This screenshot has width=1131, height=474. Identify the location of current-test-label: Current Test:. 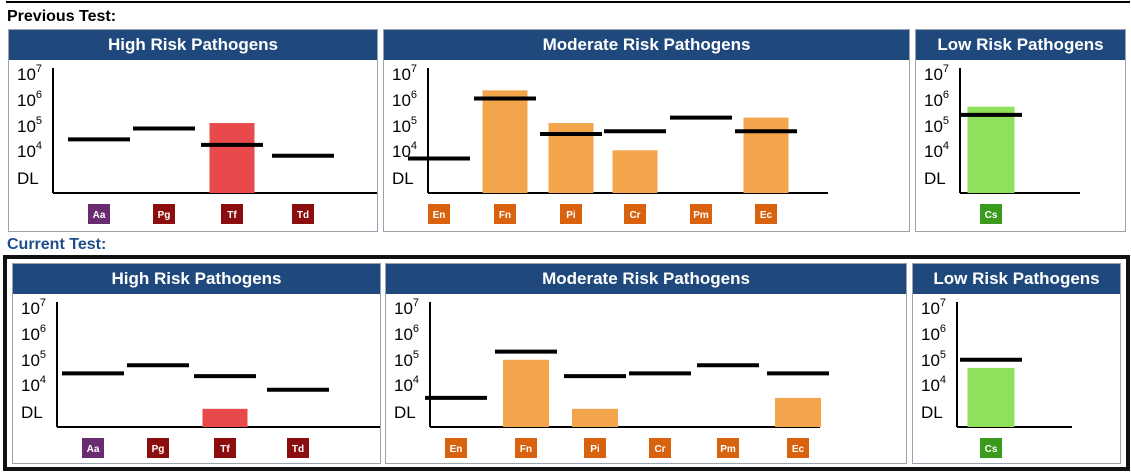
(57, 244).